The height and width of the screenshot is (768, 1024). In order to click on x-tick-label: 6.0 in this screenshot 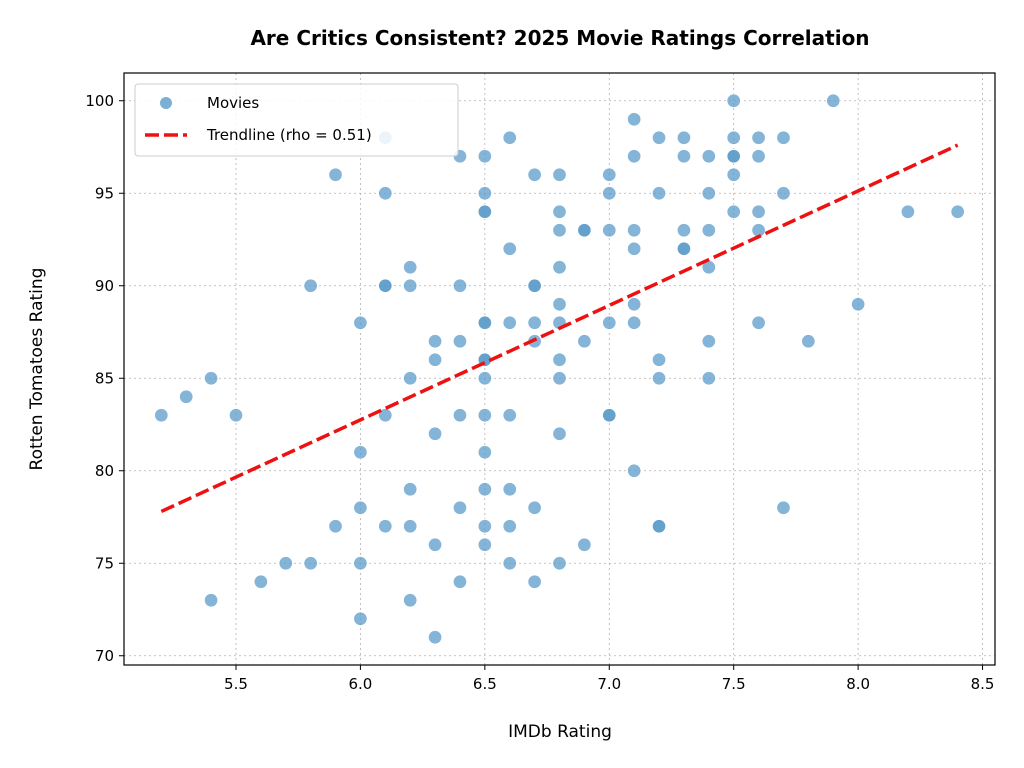, I will do `click(360, 684)`.